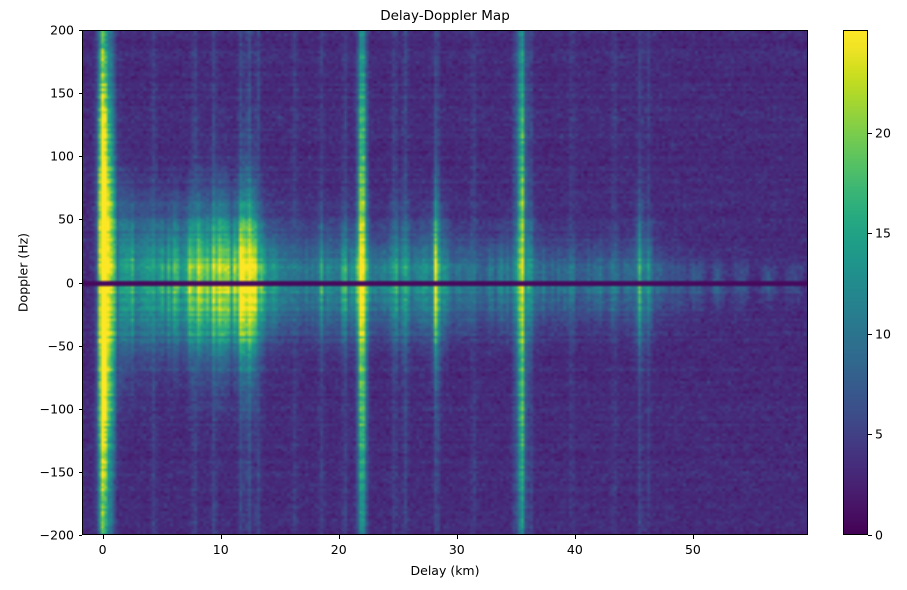 The width and height of the screenshot is (907, 590). Describe the element at coordinates (692, 549) in the screenshot. I see `x-tick-label: 50` at that location.